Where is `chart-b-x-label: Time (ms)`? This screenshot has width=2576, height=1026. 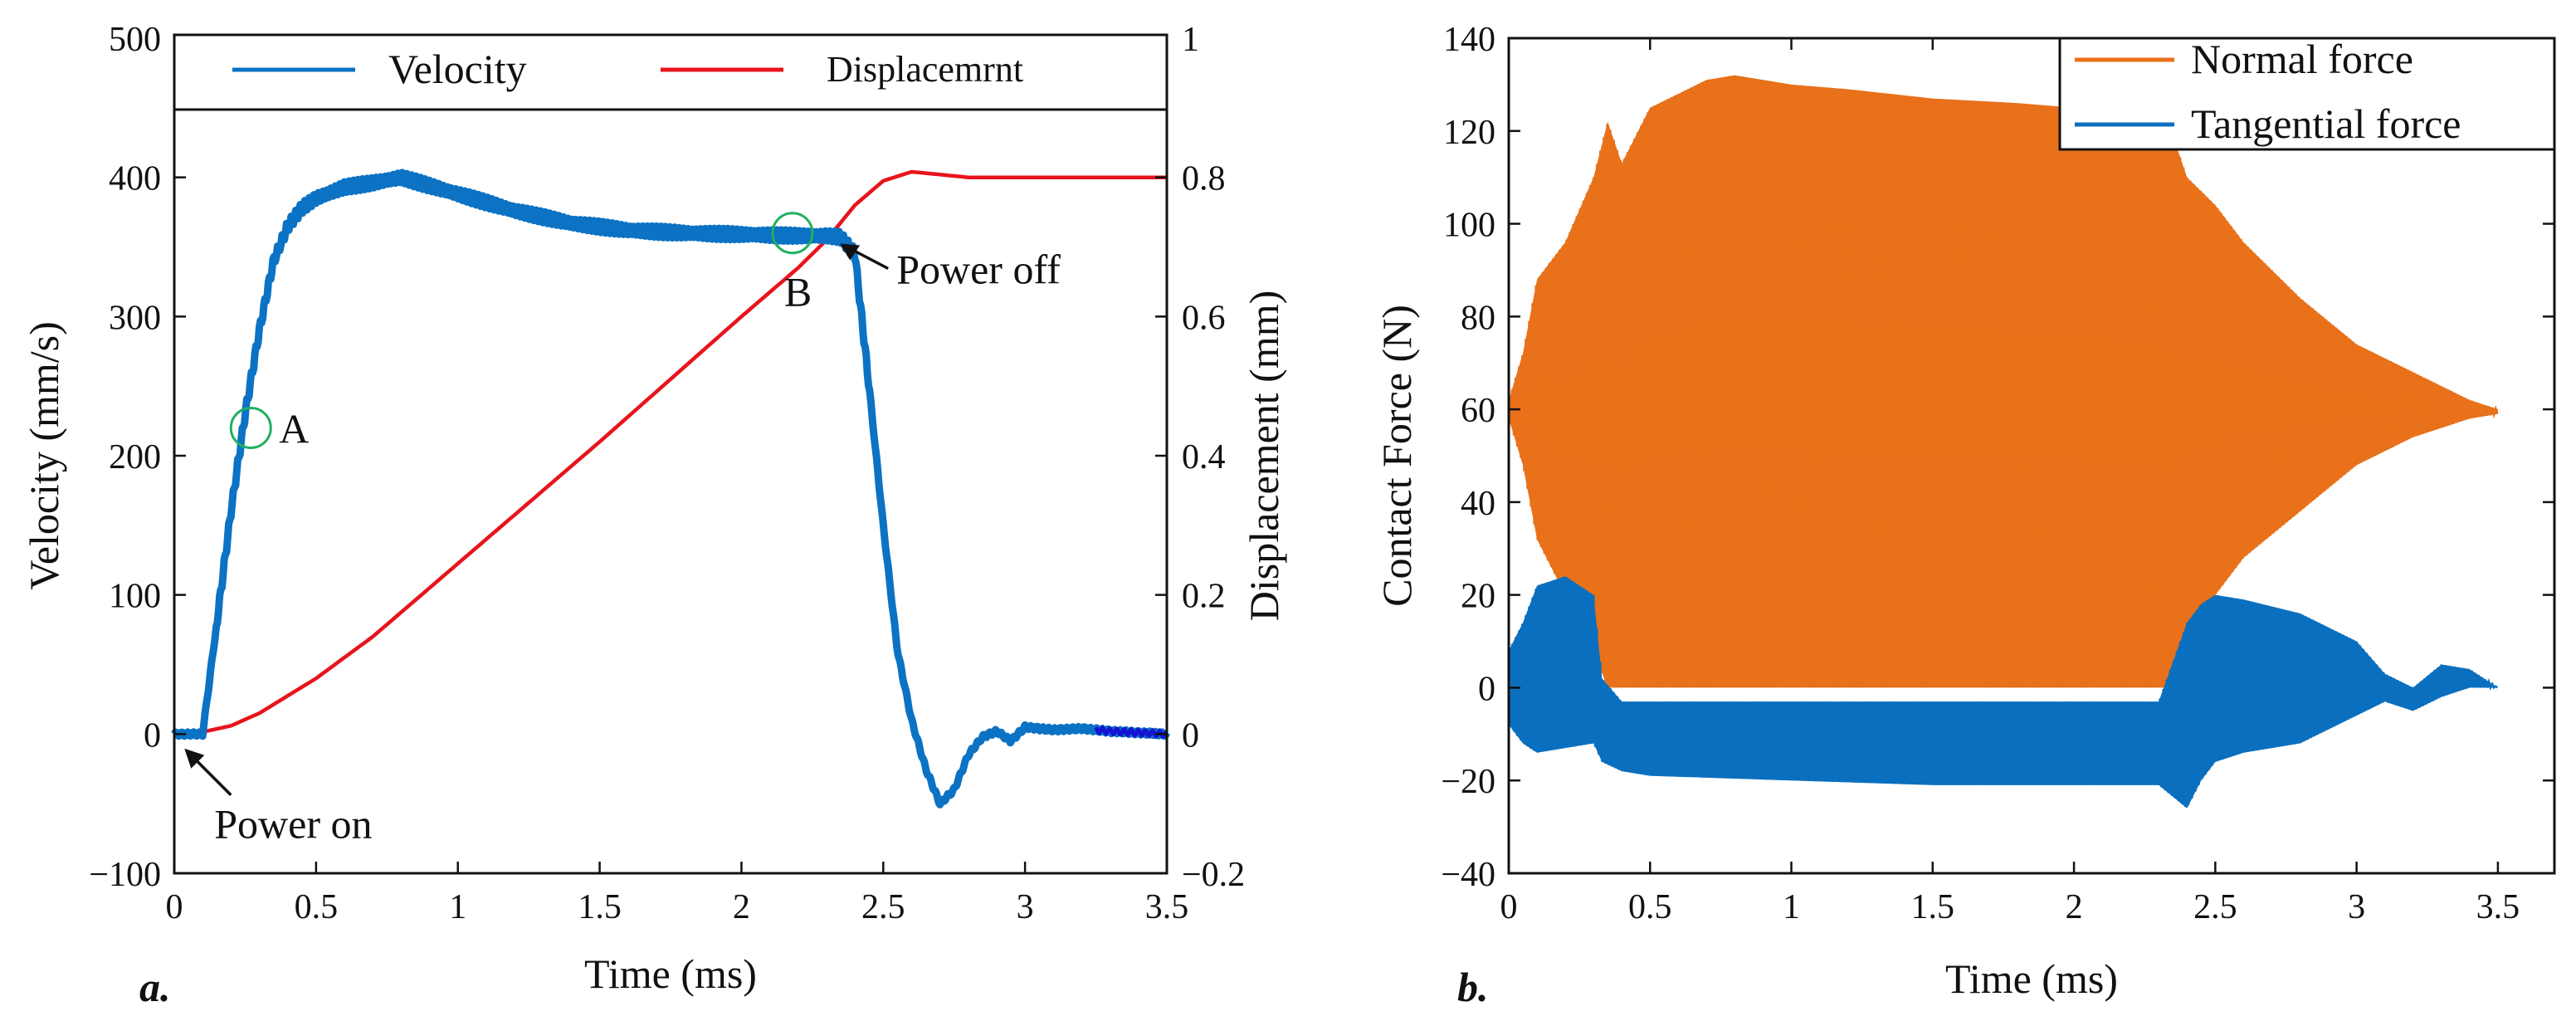 chart-b-x-label: Time (ms) is located at coordinates (2032, 978).